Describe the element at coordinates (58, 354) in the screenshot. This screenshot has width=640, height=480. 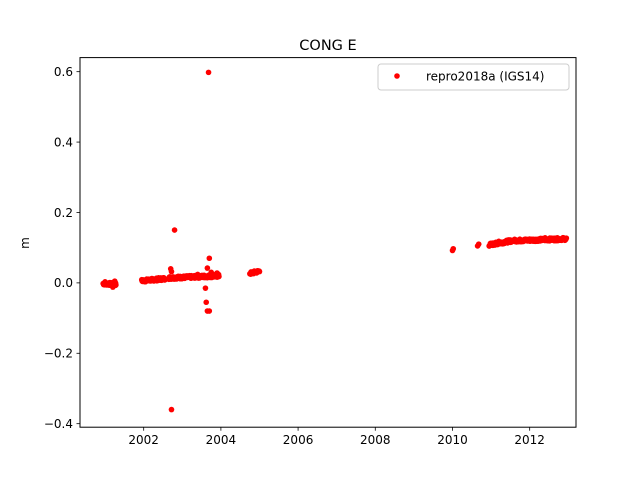
I see `y-tick-label: −0.2` at that location.